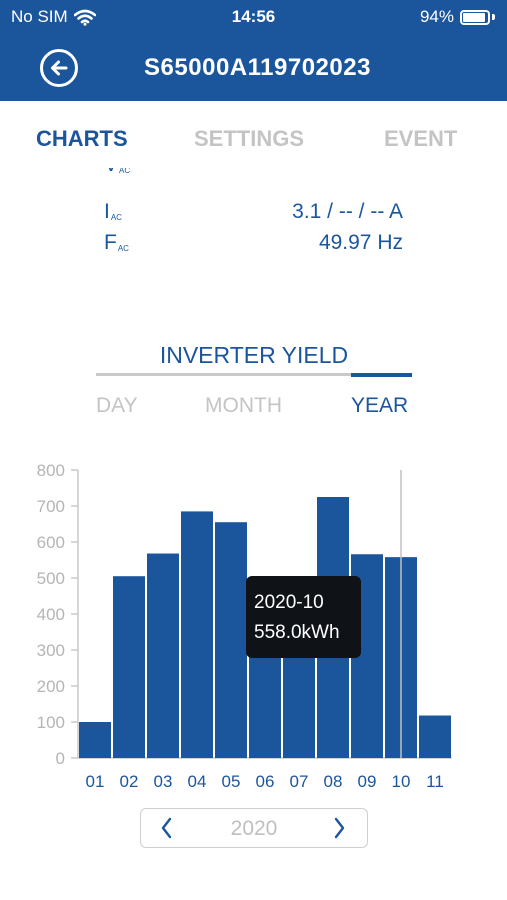 The height and width of the screenshot is (900, 507). What do you see at coordinates (60, 758) in the screenshot?
I see `y-tick-label: 0` at bounding box center [60, 758].